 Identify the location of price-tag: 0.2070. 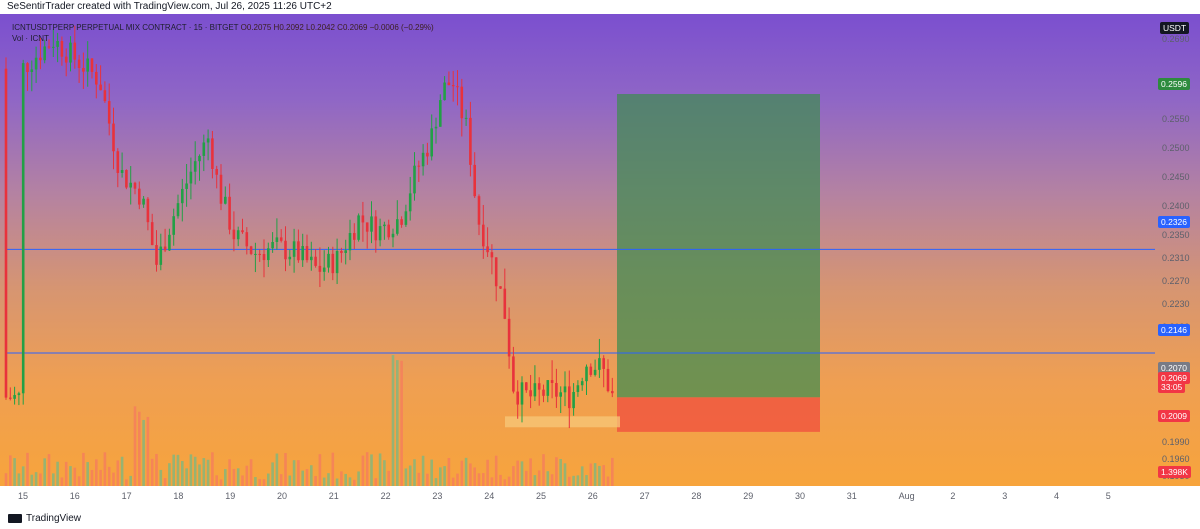
(1174, 368).